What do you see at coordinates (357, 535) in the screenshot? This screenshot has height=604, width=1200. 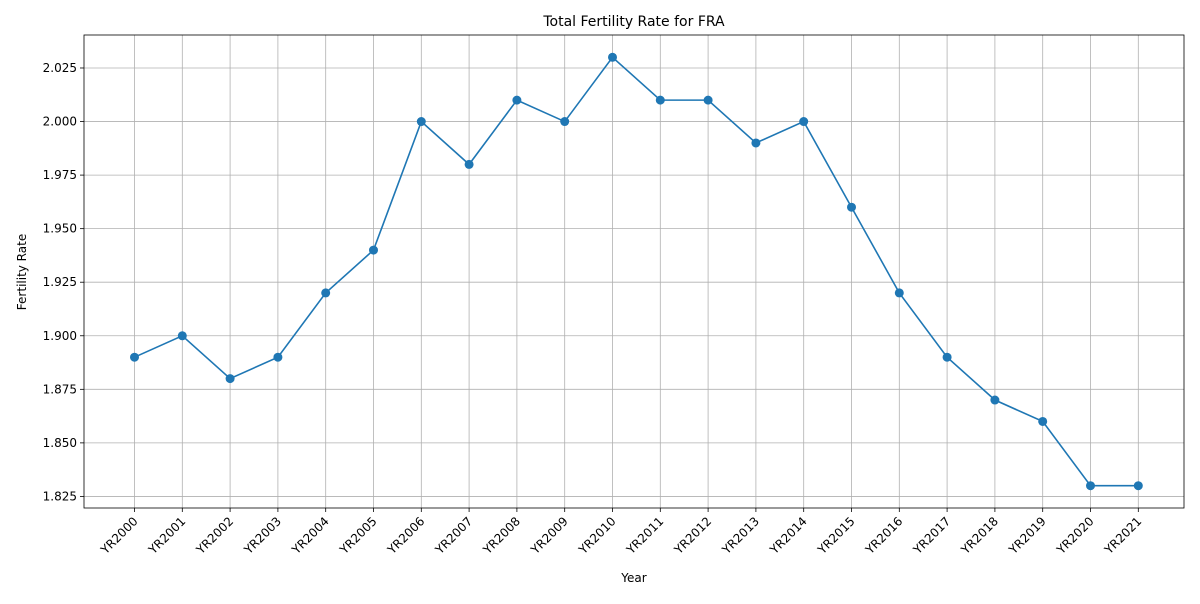 I see `x-tick-label: YR2005` at bounding box center [357, 535].